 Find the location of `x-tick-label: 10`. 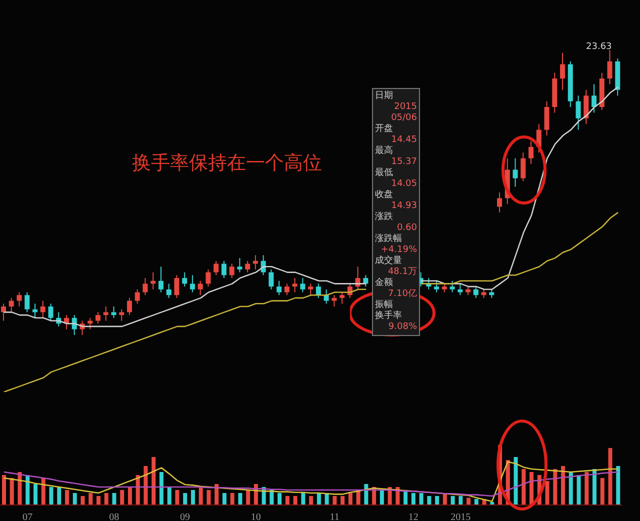

x-tick-label: 10 is located at coordinates (255, 516).